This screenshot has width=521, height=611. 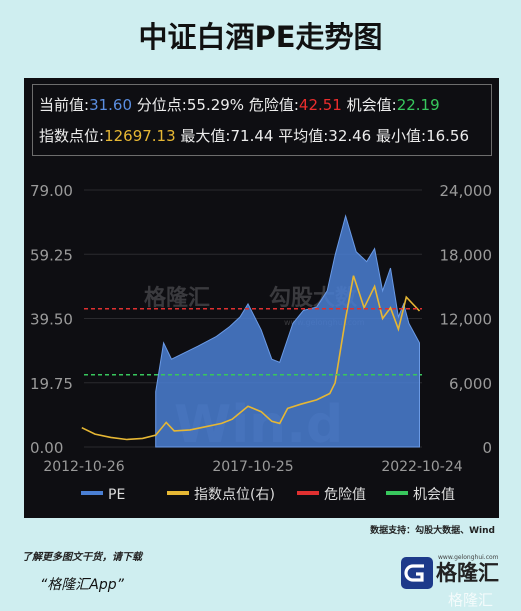 What do you see at coordinates (215, 105) in the screenshot?
I see `percentile-value: 55.29%` at bounding box center [215, 105].